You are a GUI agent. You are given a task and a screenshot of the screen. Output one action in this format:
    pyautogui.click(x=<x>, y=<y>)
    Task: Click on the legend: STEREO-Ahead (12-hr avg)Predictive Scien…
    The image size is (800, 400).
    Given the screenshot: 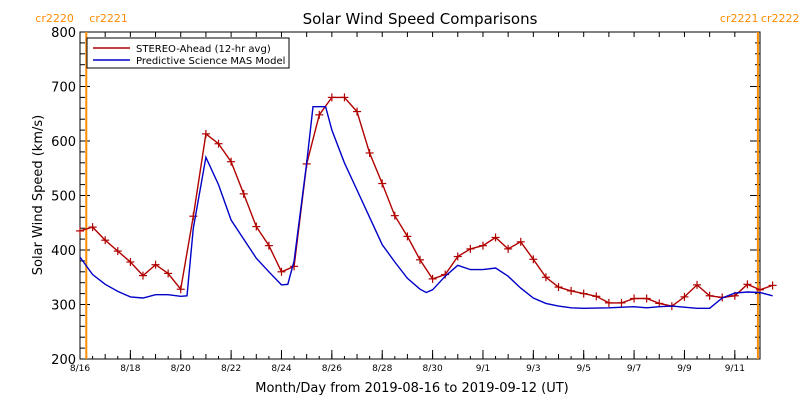 What is the action you would take?
    pyautogui.click(x=188, y=53)
    